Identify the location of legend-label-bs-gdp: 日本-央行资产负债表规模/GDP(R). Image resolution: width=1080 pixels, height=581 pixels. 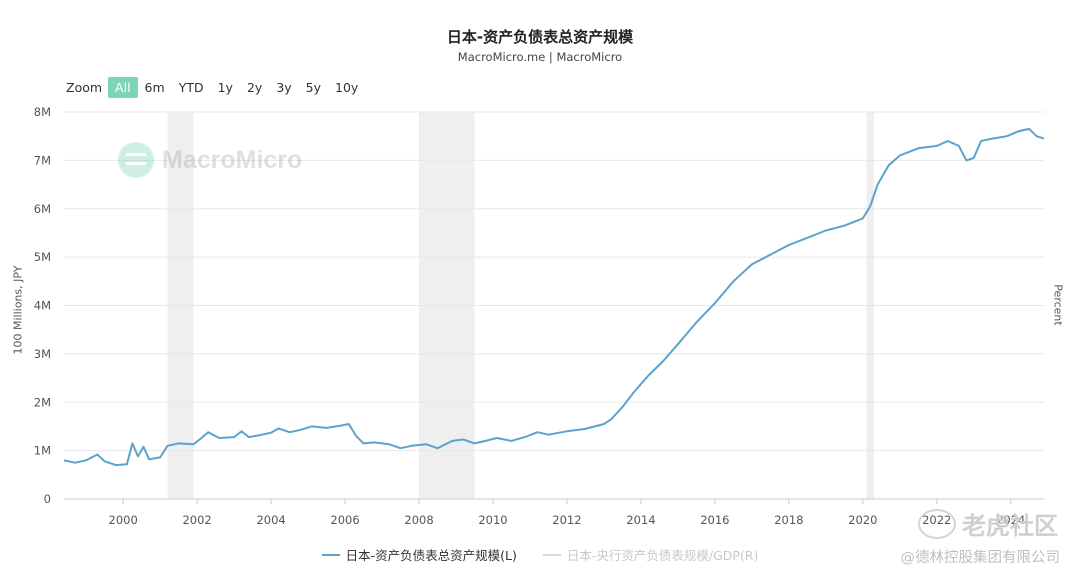
(662, 555).